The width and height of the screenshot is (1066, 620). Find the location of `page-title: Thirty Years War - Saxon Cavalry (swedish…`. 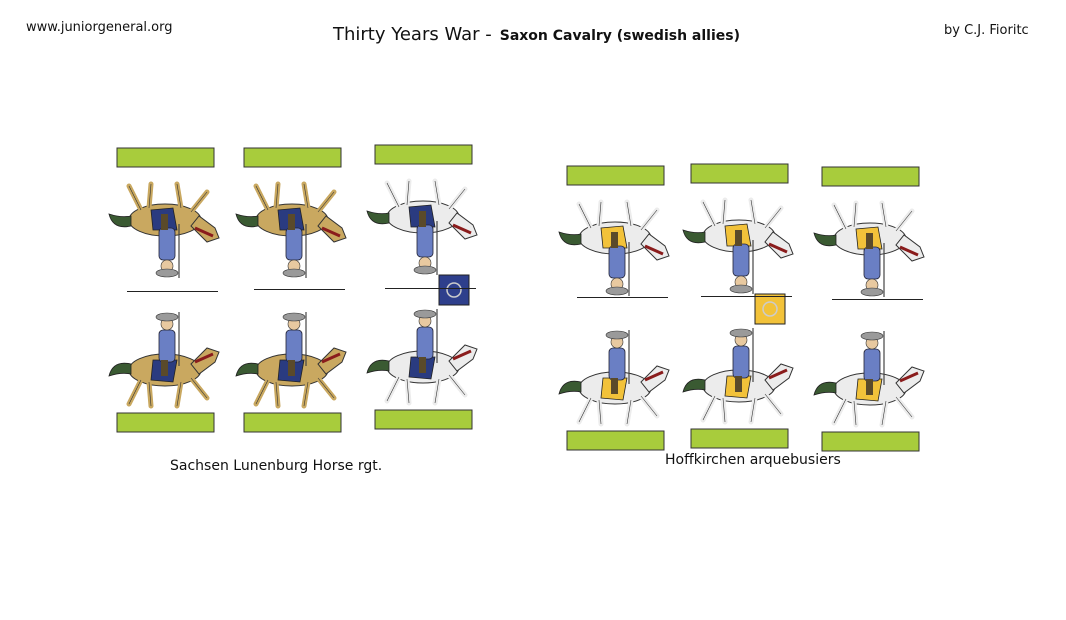

page-title: Thirty Years War - Saxon Cavalry (swedish… is located at coordinates (536, 34).